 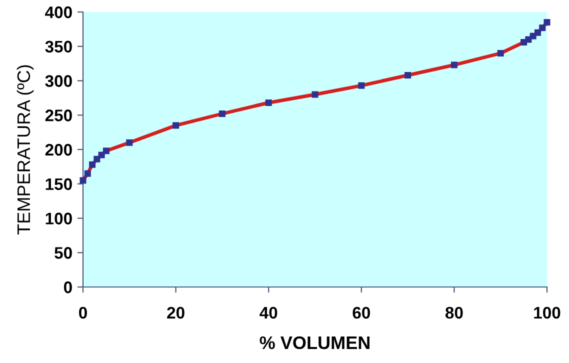 What do you see at coordinates (63, 253) in the screenshot?
I see `y-tick-label: 50` at bounding box center [63, 253].